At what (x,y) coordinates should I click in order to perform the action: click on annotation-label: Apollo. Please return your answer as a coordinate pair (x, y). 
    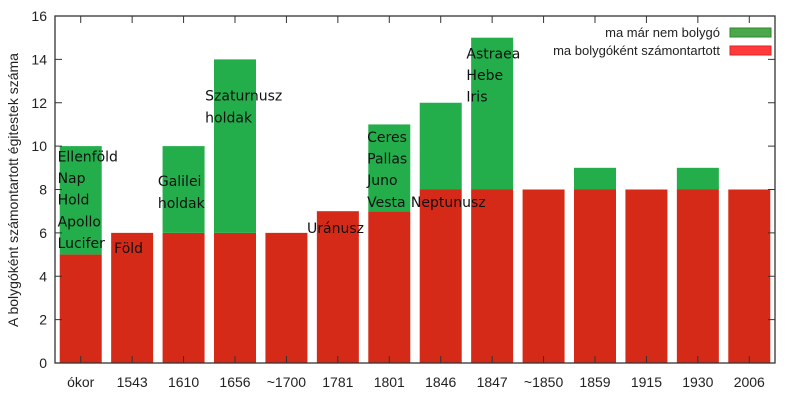
    Looking at the image, I should click on (79, 222).